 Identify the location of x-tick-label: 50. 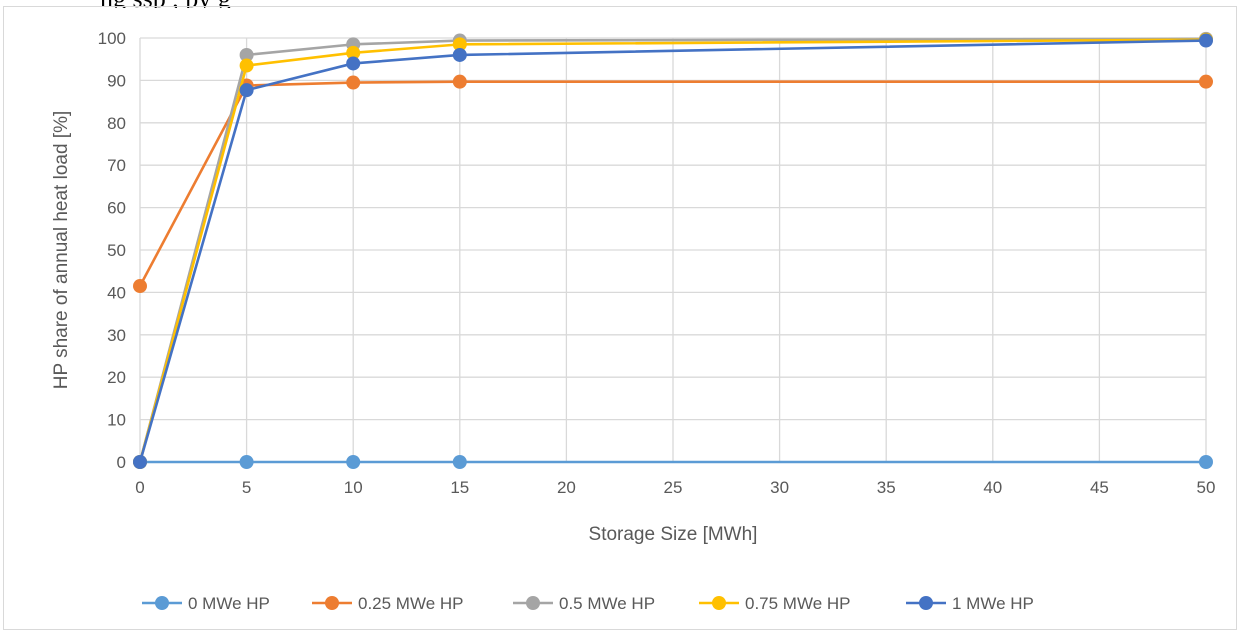
(1206, 487).